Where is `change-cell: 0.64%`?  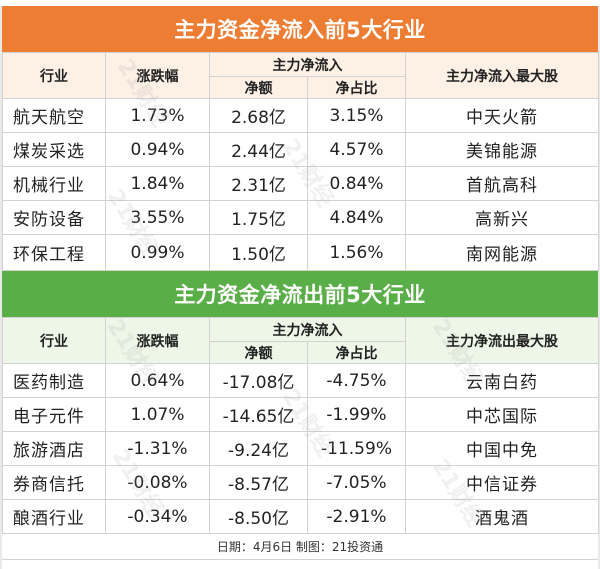
change-cell: 0.64% is located at coordinates (157, 380).